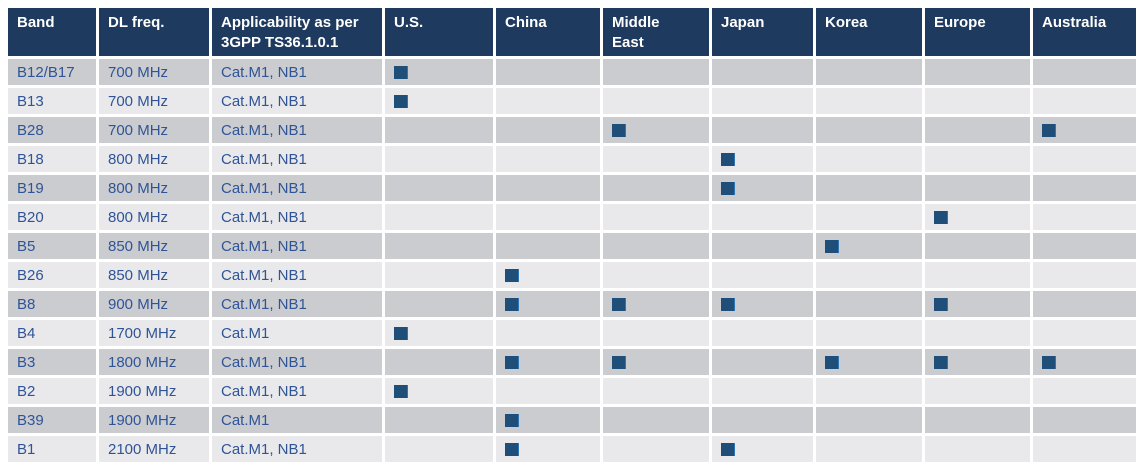 The width and height of the screenshot is (1146, 475). What do you see at coordinates (572, 333) in the screenshot?
I see `table-row-b4: B4 1700 MHz Cat.M1` at bounding box center [572, 333].